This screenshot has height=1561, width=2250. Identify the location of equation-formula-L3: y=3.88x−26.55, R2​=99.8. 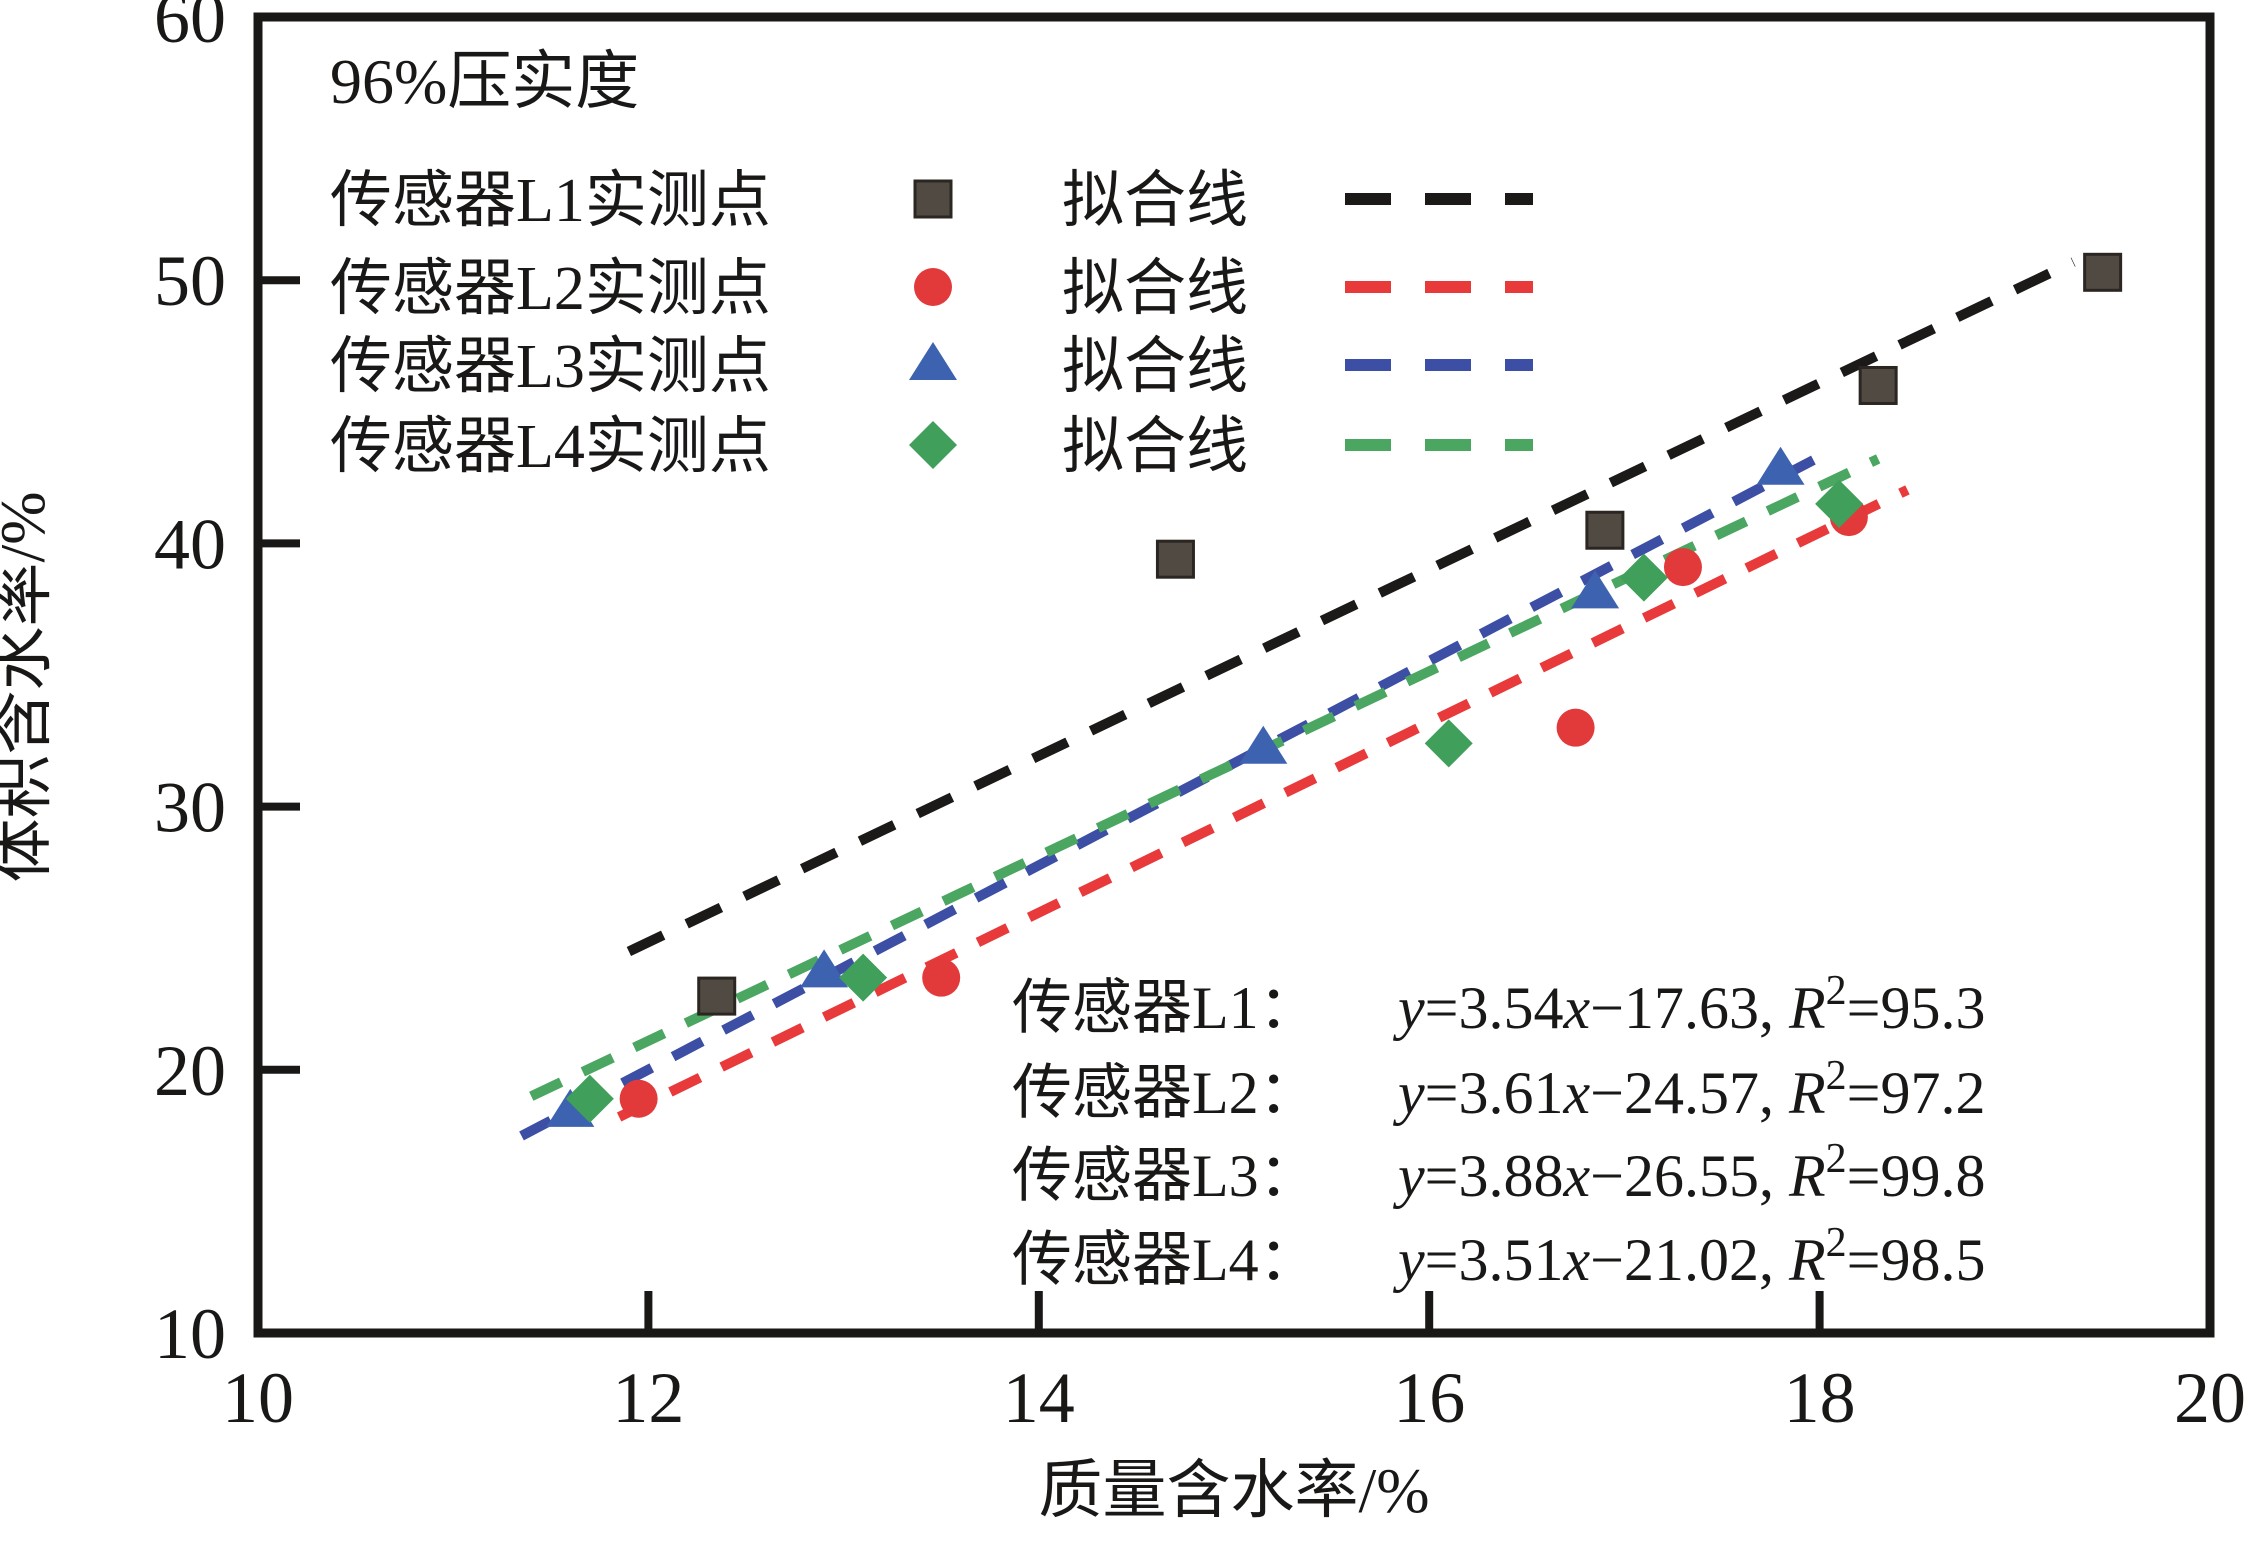
(1688, 1172).